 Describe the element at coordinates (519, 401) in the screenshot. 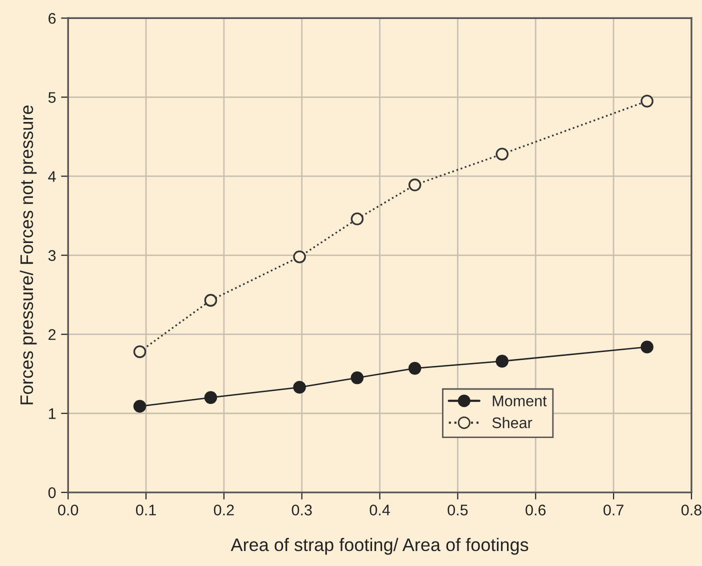

I see `legend-label: Moment` at that location.